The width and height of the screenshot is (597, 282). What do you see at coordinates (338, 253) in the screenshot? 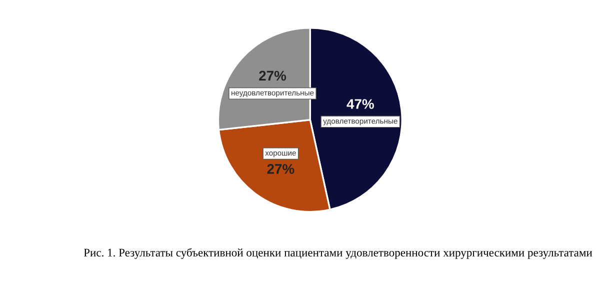
I see `text: Рис. 1. Результаты субъективной оценки пациентами удовлетворенности хирургическими результатами` at bounding box center [338, 253].